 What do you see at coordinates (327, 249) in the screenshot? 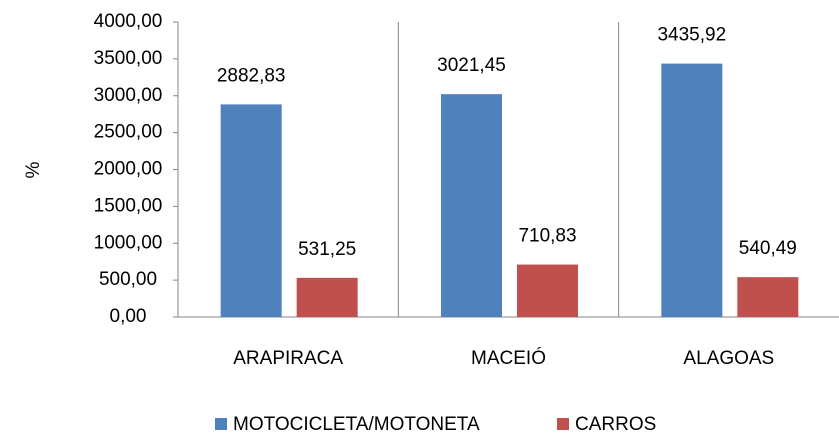
I see `value-label: 531,25` at bounding box center [327, 249].